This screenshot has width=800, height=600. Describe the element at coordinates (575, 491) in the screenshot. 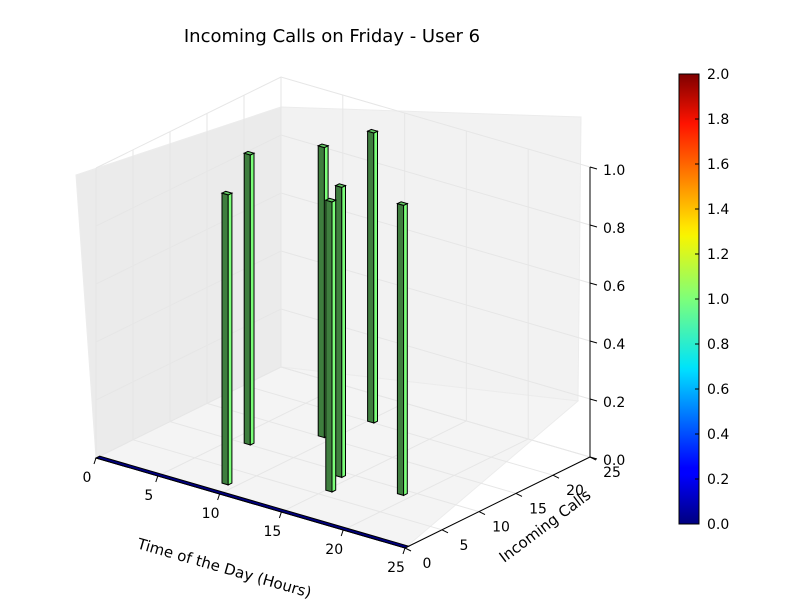

I see `y-tick-label: 20` at that location.